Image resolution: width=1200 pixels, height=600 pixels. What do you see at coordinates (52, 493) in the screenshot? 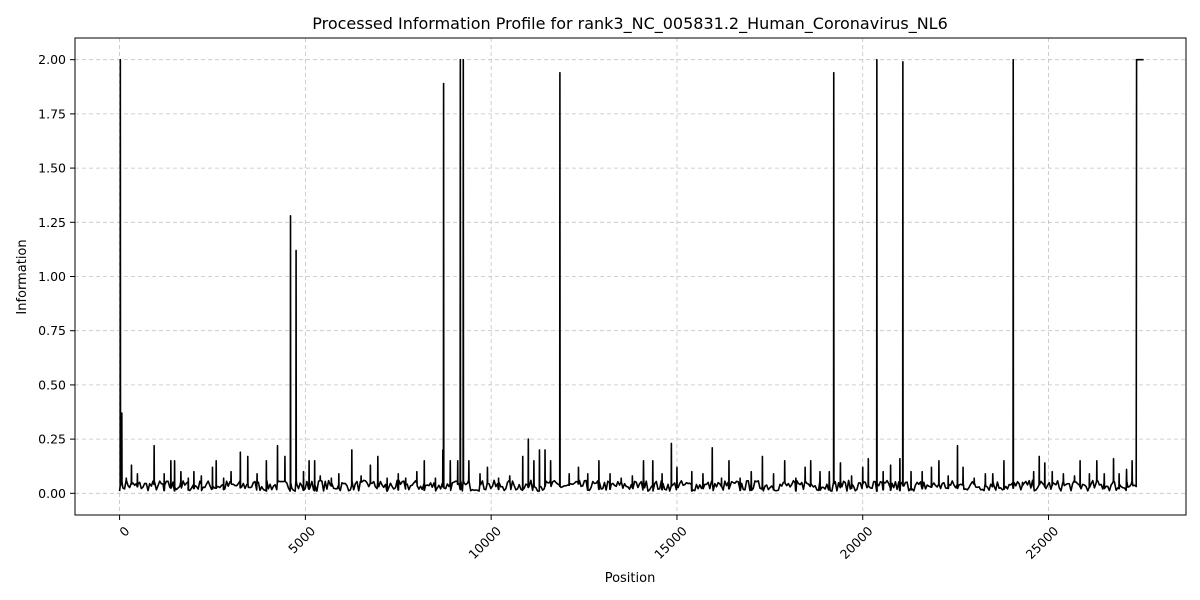
I see `y-tick-label: 0.00` at bounding box center [52, 493].